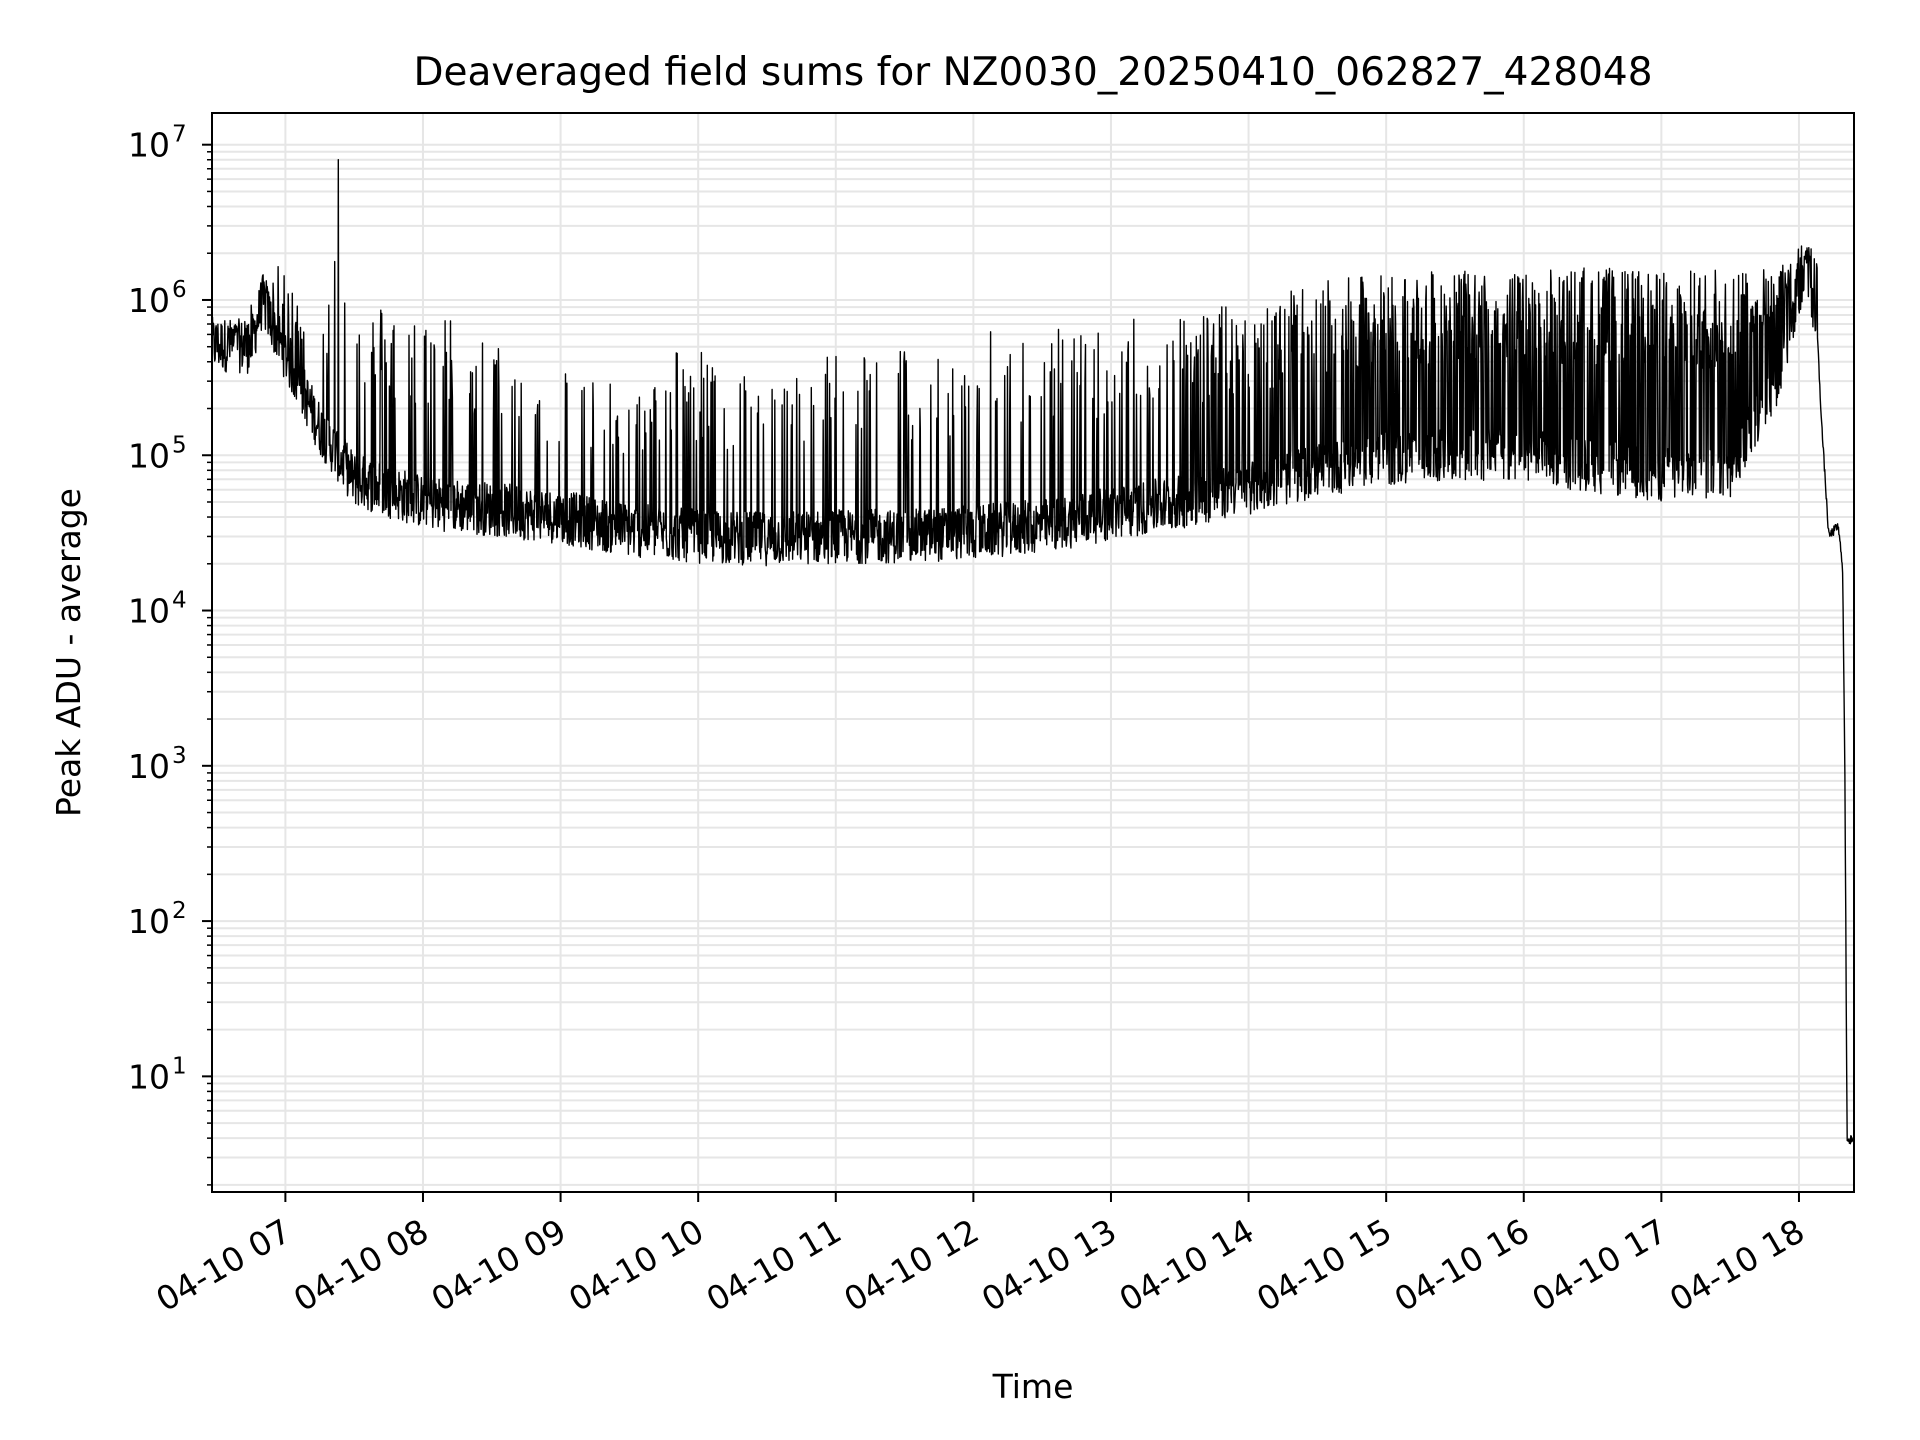 This screenshot has height=1440, width=1920. What do you see at coordinates (1462, 1265) in the screenshot?
I see `x-tick-label: 04-10 16` at bounding box center [1462, 1265].